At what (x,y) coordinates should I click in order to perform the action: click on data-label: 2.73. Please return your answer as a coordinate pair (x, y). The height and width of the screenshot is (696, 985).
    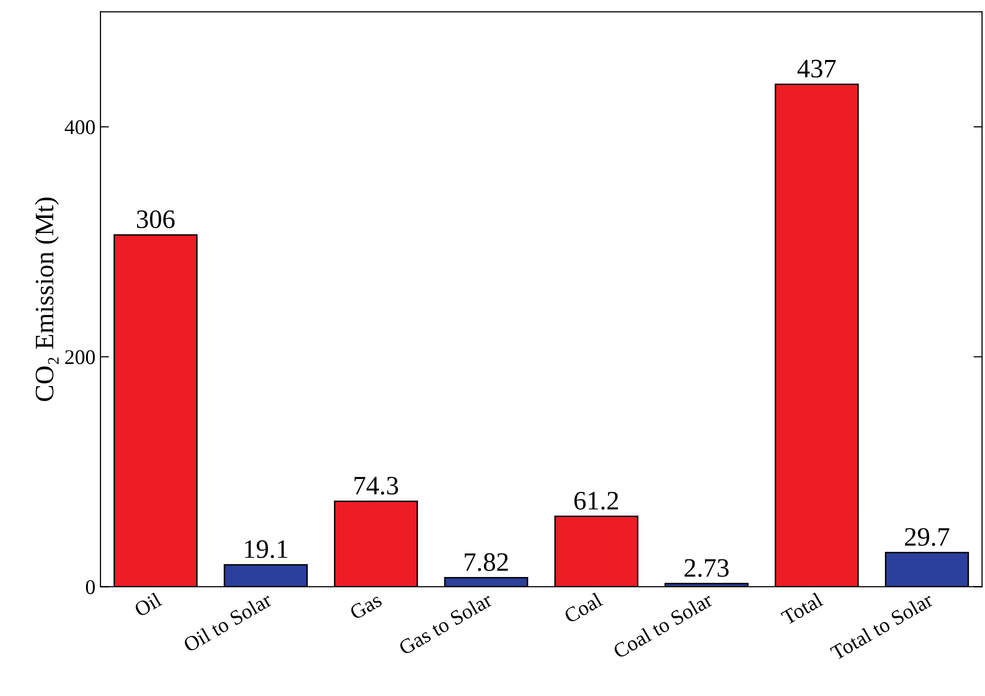
    Looking at the image, I should click on (706, 568).